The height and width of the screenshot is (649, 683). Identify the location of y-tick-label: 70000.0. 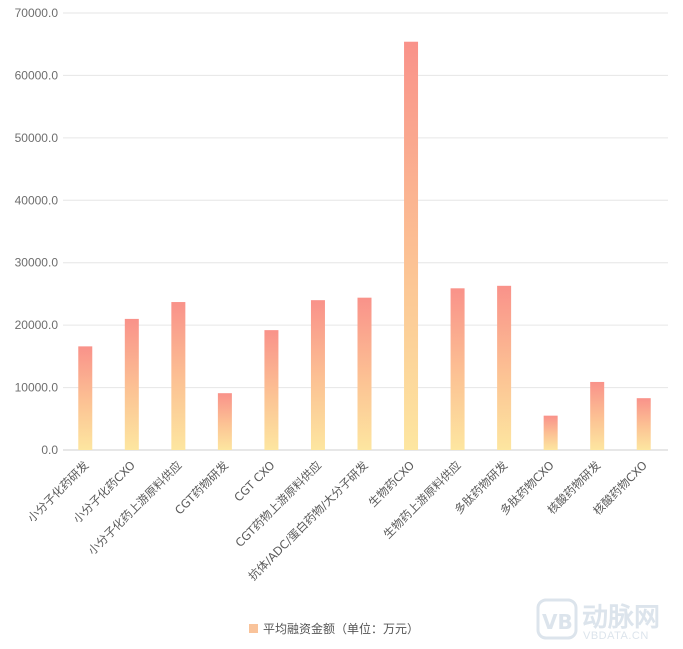
(37, 13).